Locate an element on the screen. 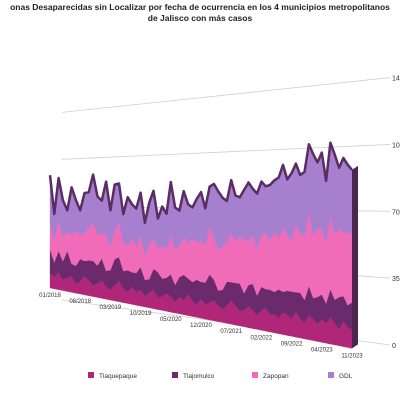 The image size is (400, 400). x-tick-label: 02/2022 is located at coordinates (262, 338).